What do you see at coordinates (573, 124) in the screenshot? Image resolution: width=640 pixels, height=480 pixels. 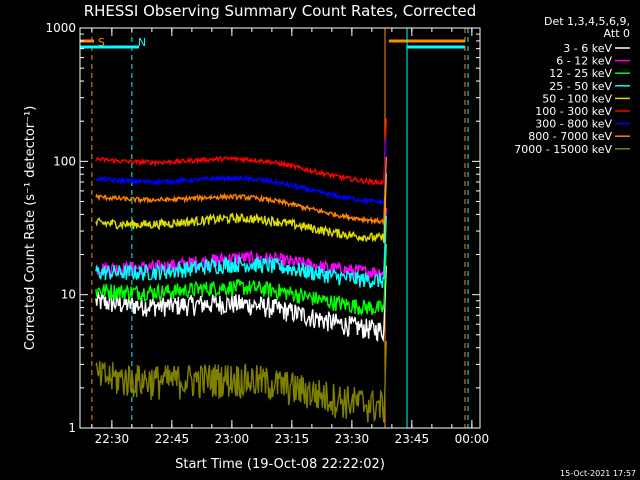 I see `legend-label-6: 300 - 800 keV` at bounding box center [573, 124].